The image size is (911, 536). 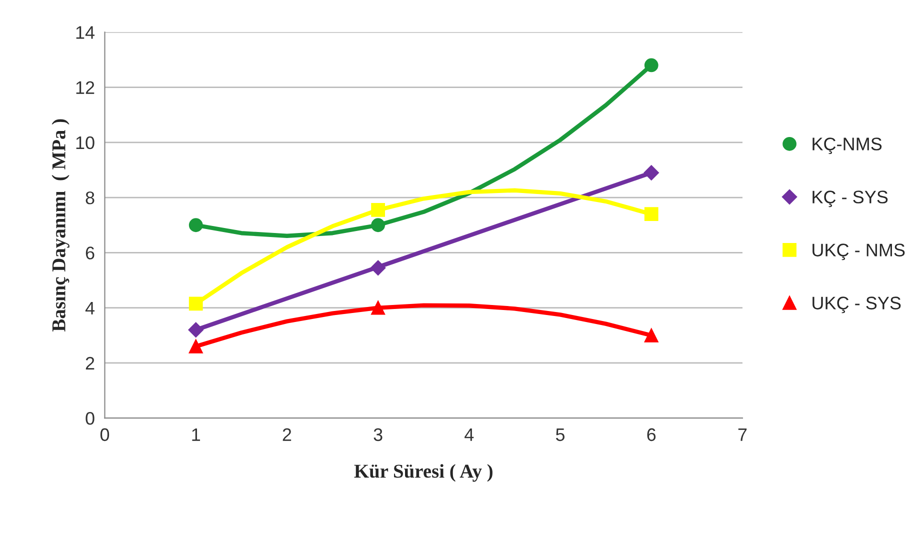 I want to click on y-tick-label: 2, so click(x=90, y=363).